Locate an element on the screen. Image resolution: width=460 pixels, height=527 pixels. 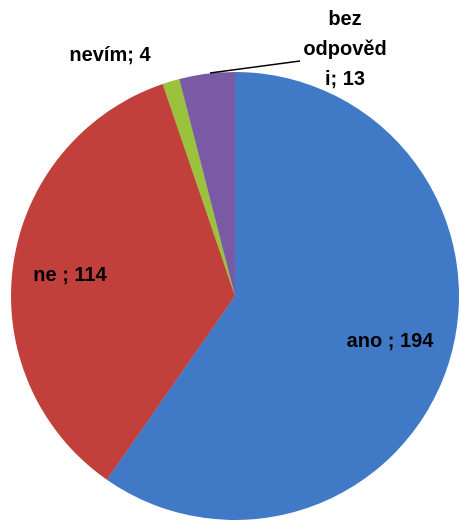
data-label-line: ne ; 114 is located at coordinates (70, 275).